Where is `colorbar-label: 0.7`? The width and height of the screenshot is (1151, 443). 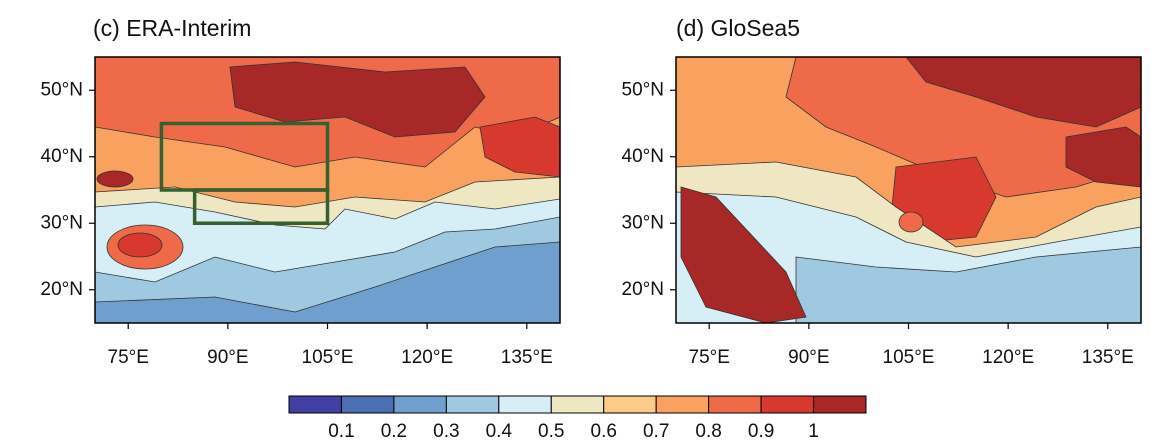
colorbar-label: 0.7 is located at coordinates (656, 431).